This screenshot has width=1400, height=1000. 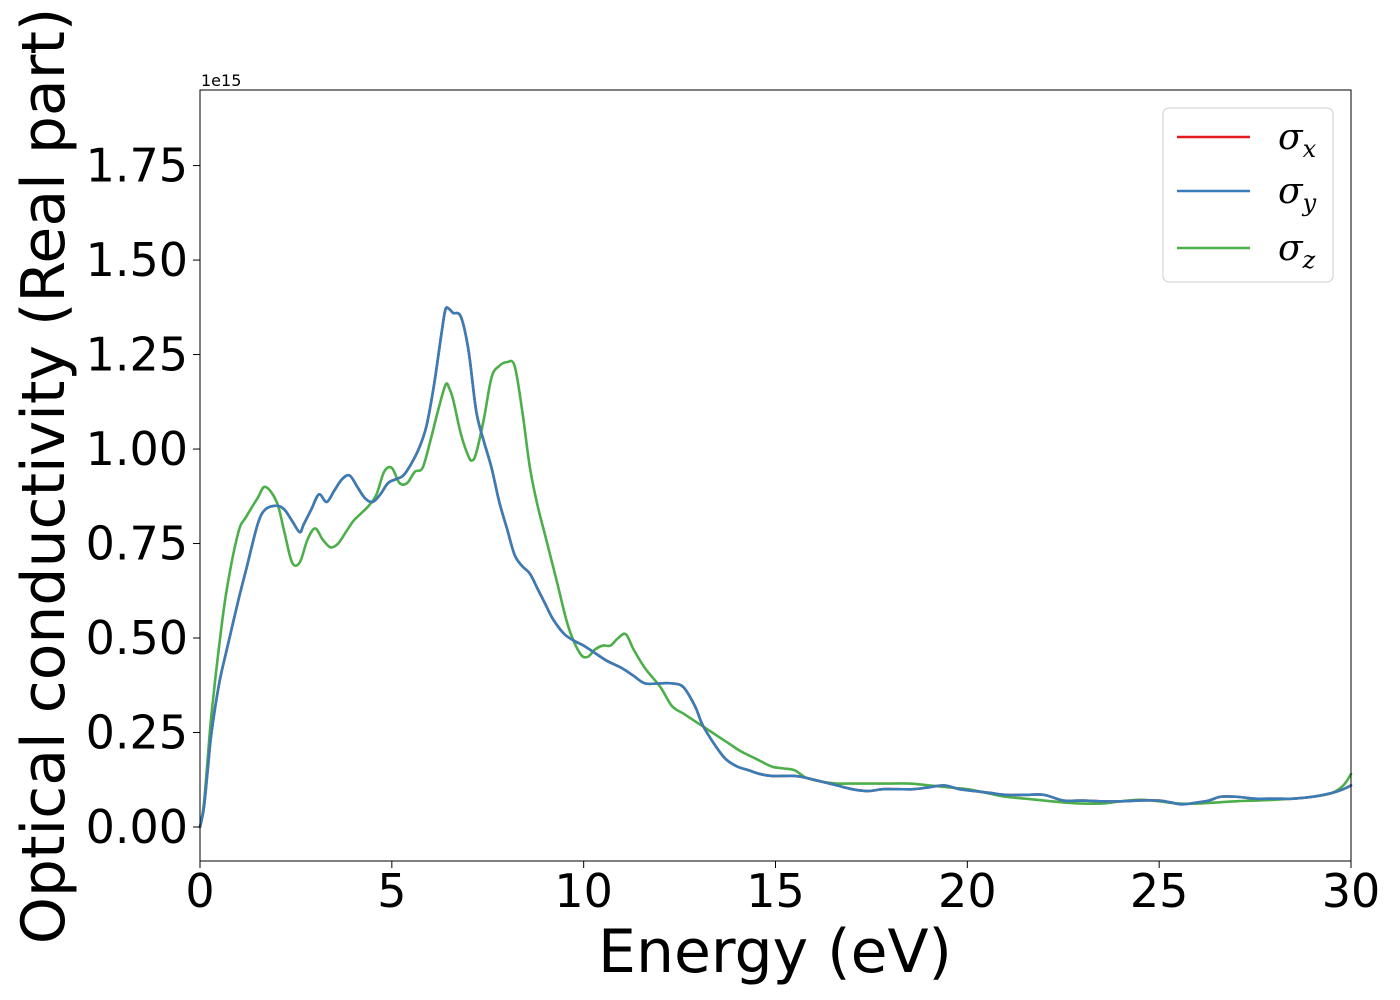 I want to click on y-tick-label: 1.00, so click(x=137, y=449).